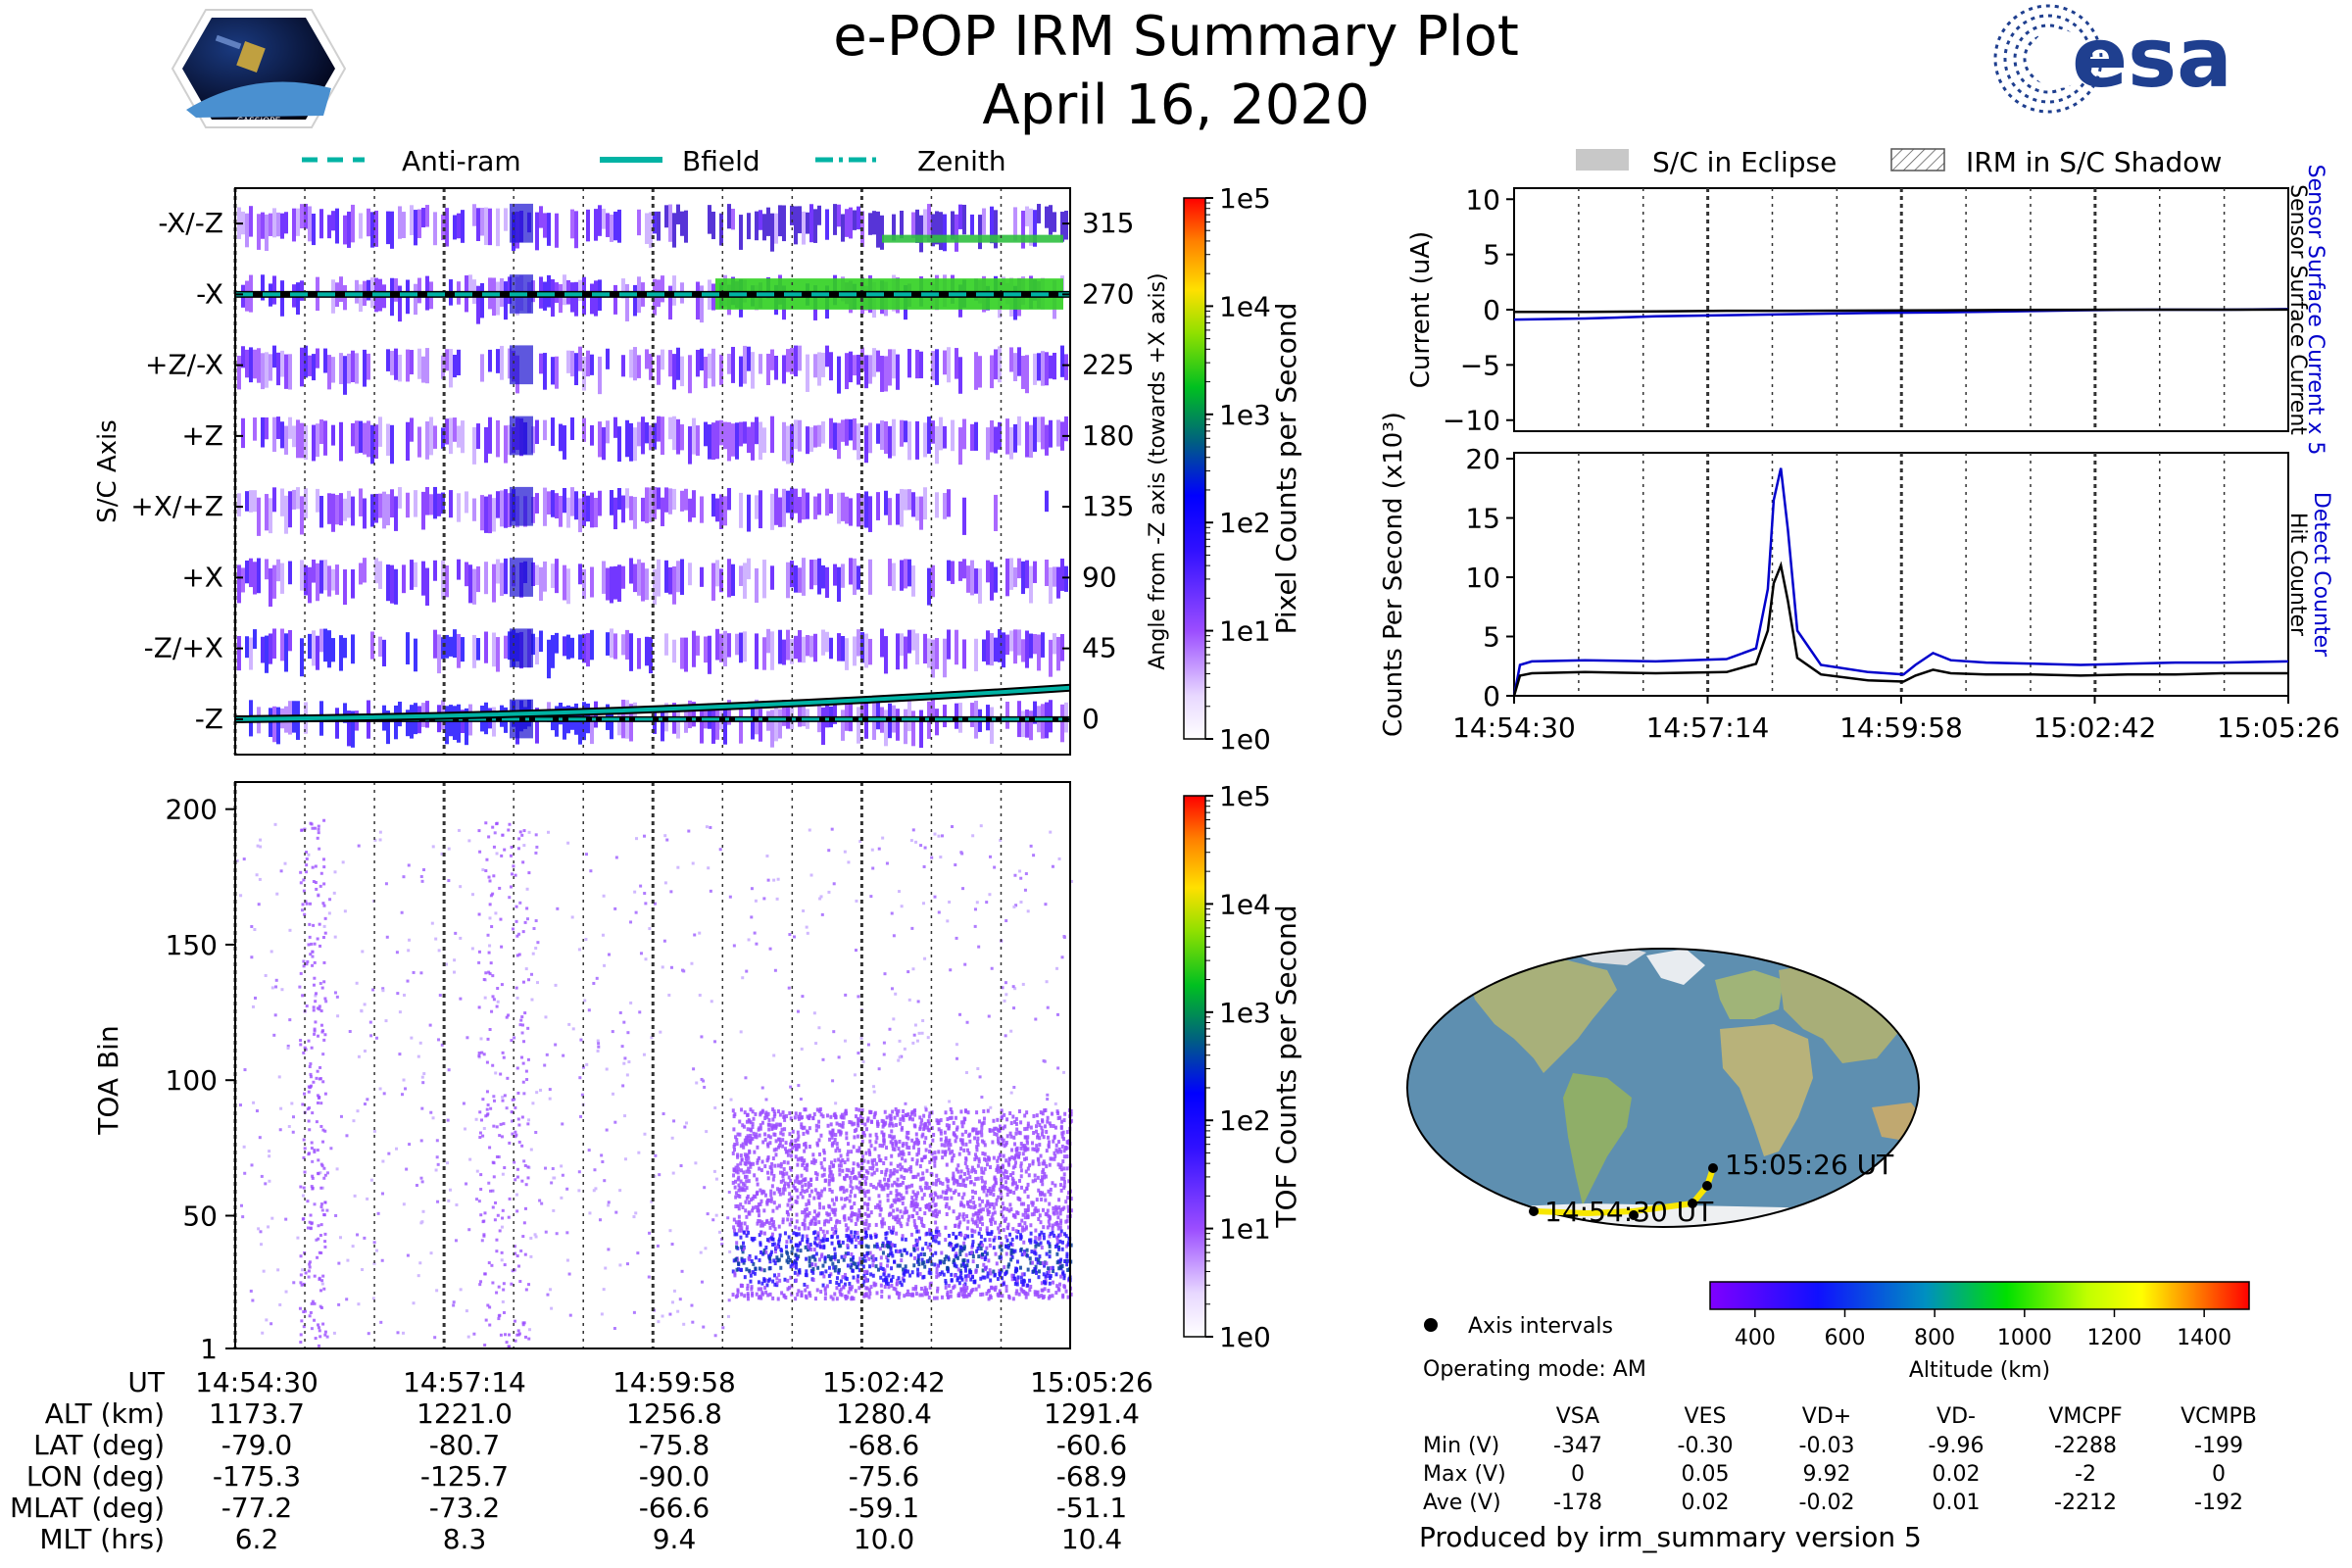 This screenshot has width=2352, height=1568. I want to click on colorbar-tick-label: 1e4, so click(1245, 306).